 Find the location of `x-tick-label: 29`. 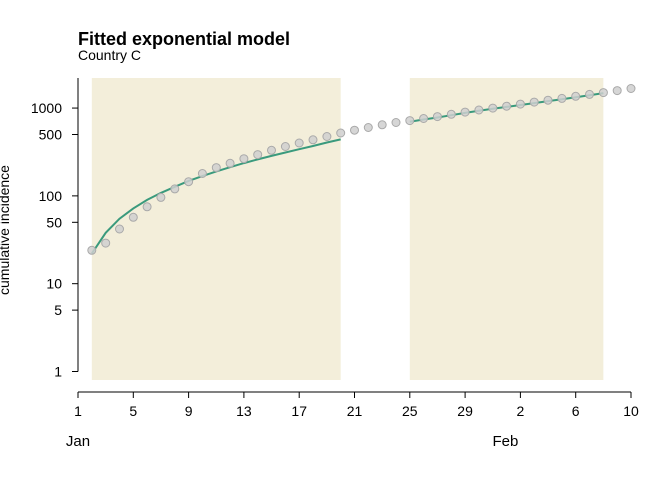

x-tick-label: 29 is located at coordinates (465, 411).